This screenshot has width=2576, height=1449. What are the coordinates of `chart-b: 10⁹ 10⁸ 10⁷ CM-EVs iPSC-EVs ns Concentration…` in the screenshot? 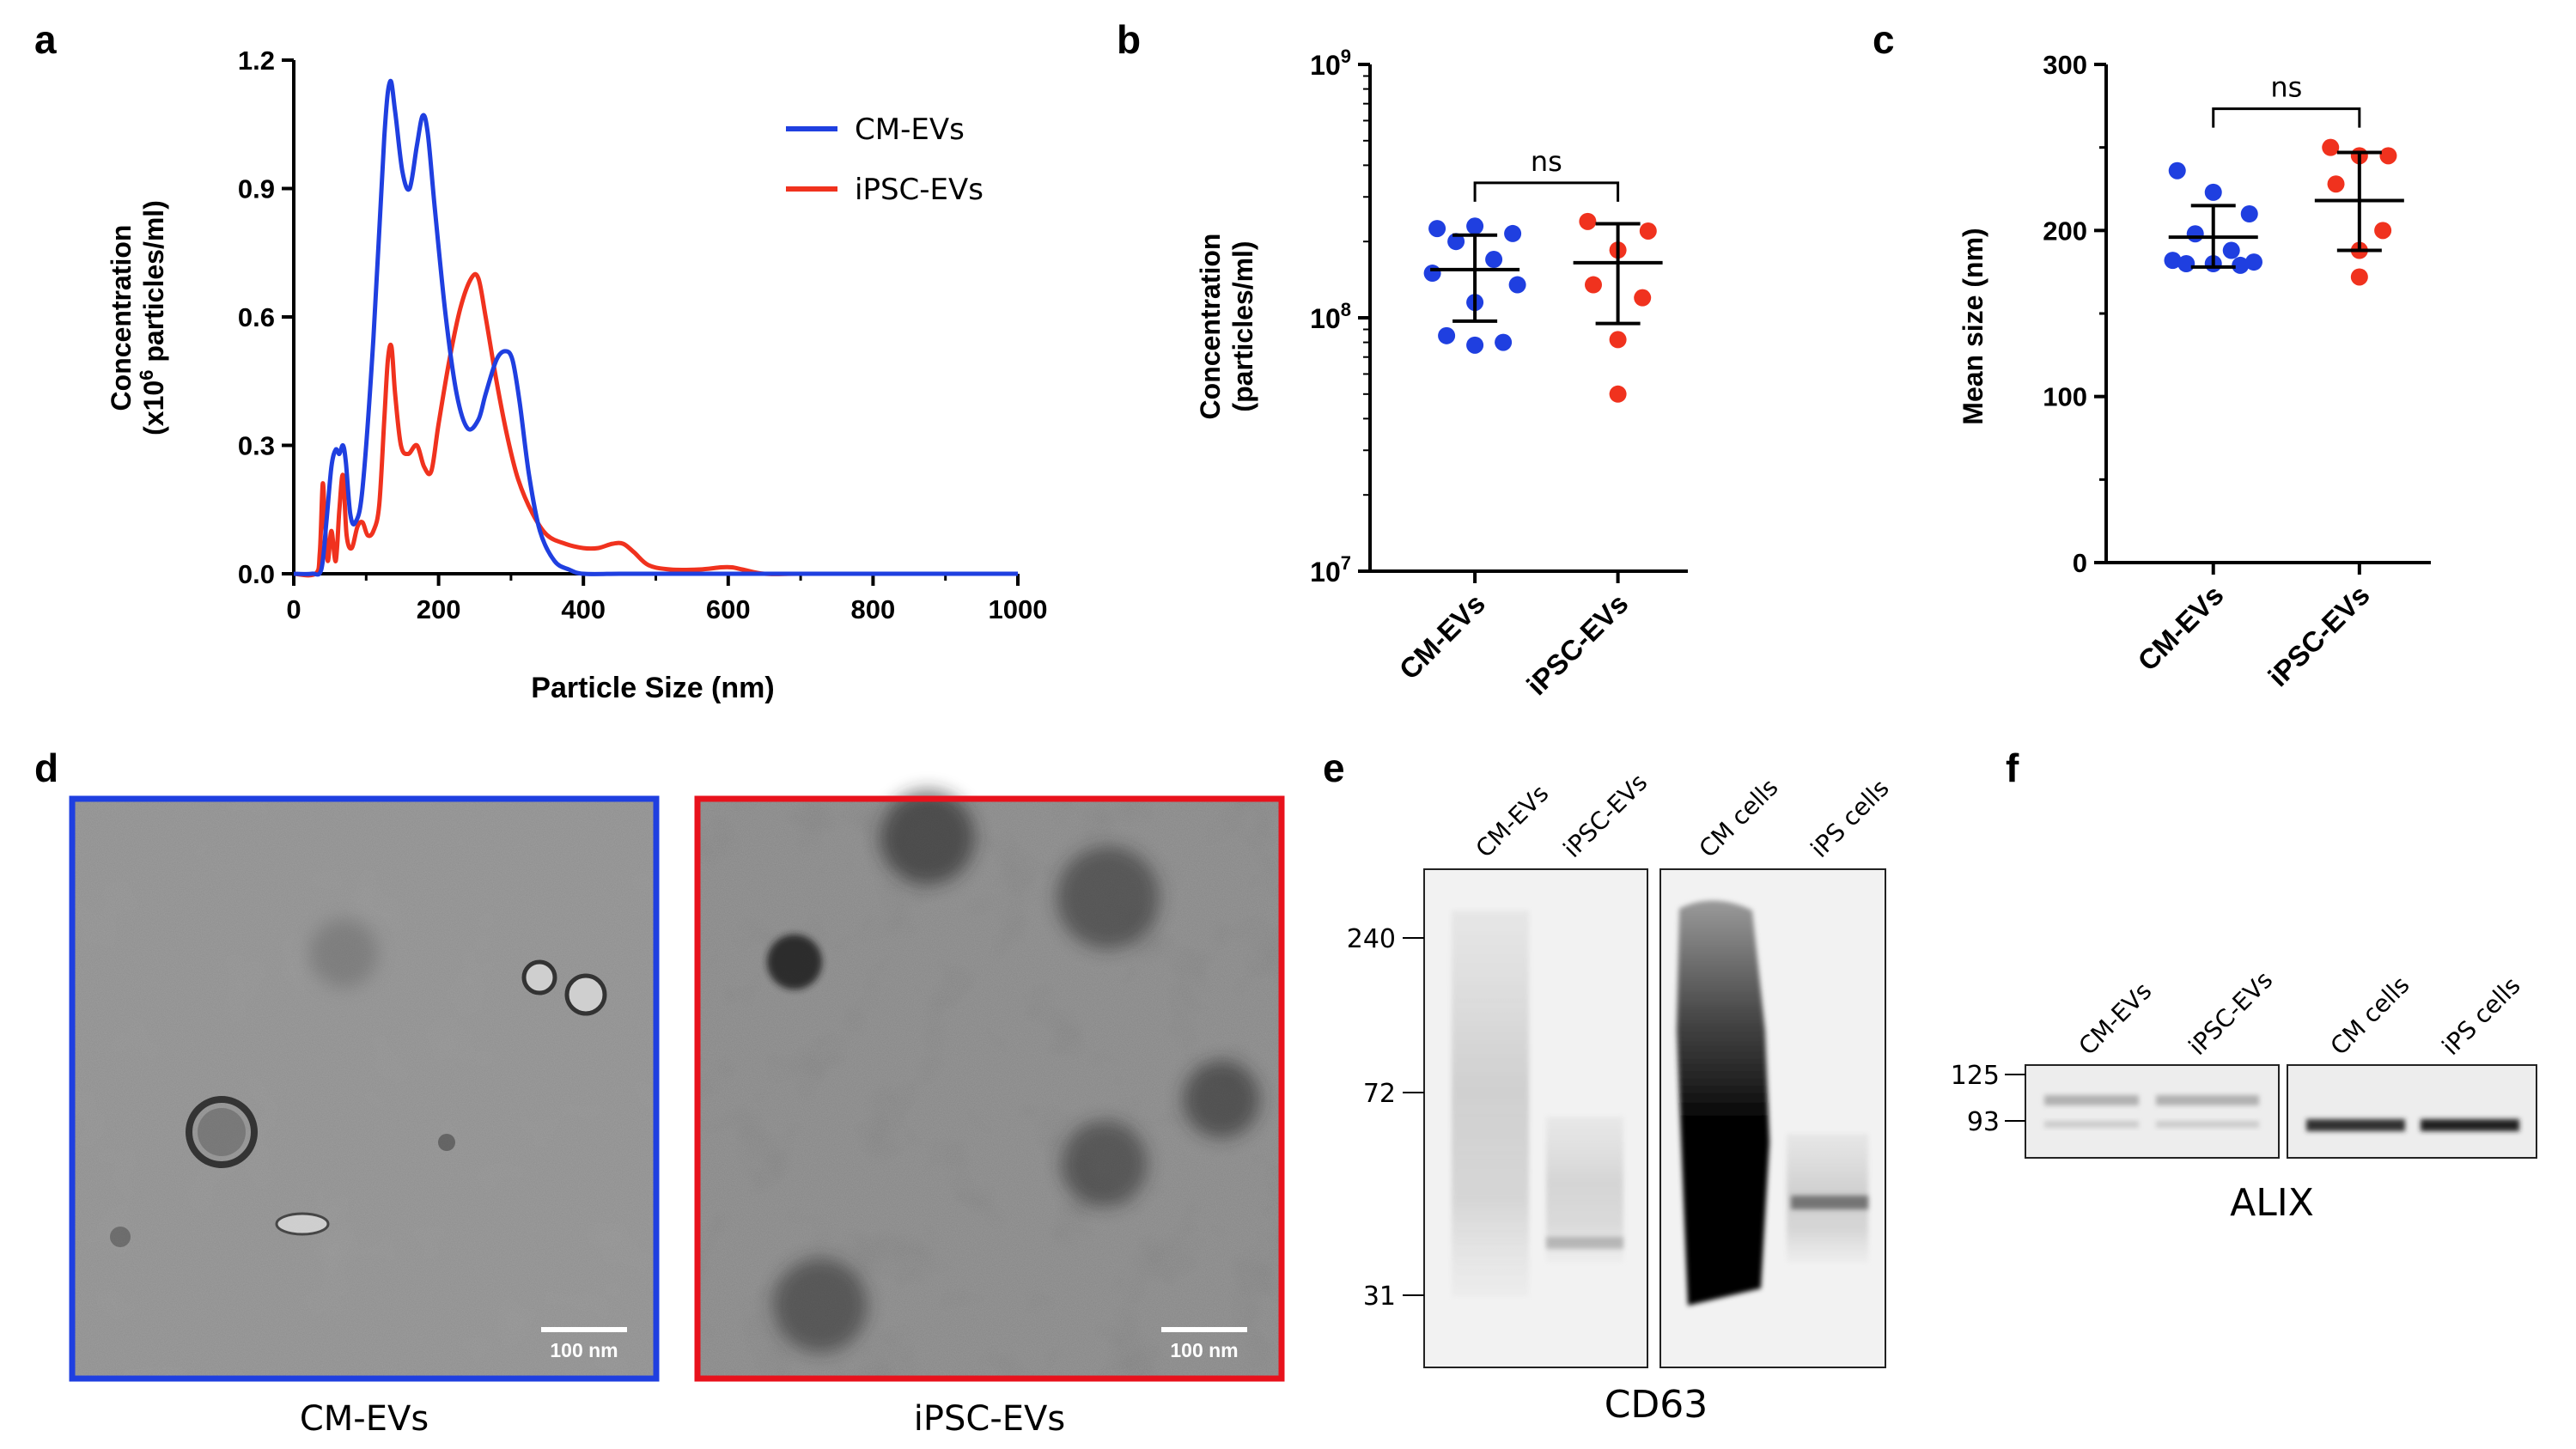 It's located at (1441, 373).